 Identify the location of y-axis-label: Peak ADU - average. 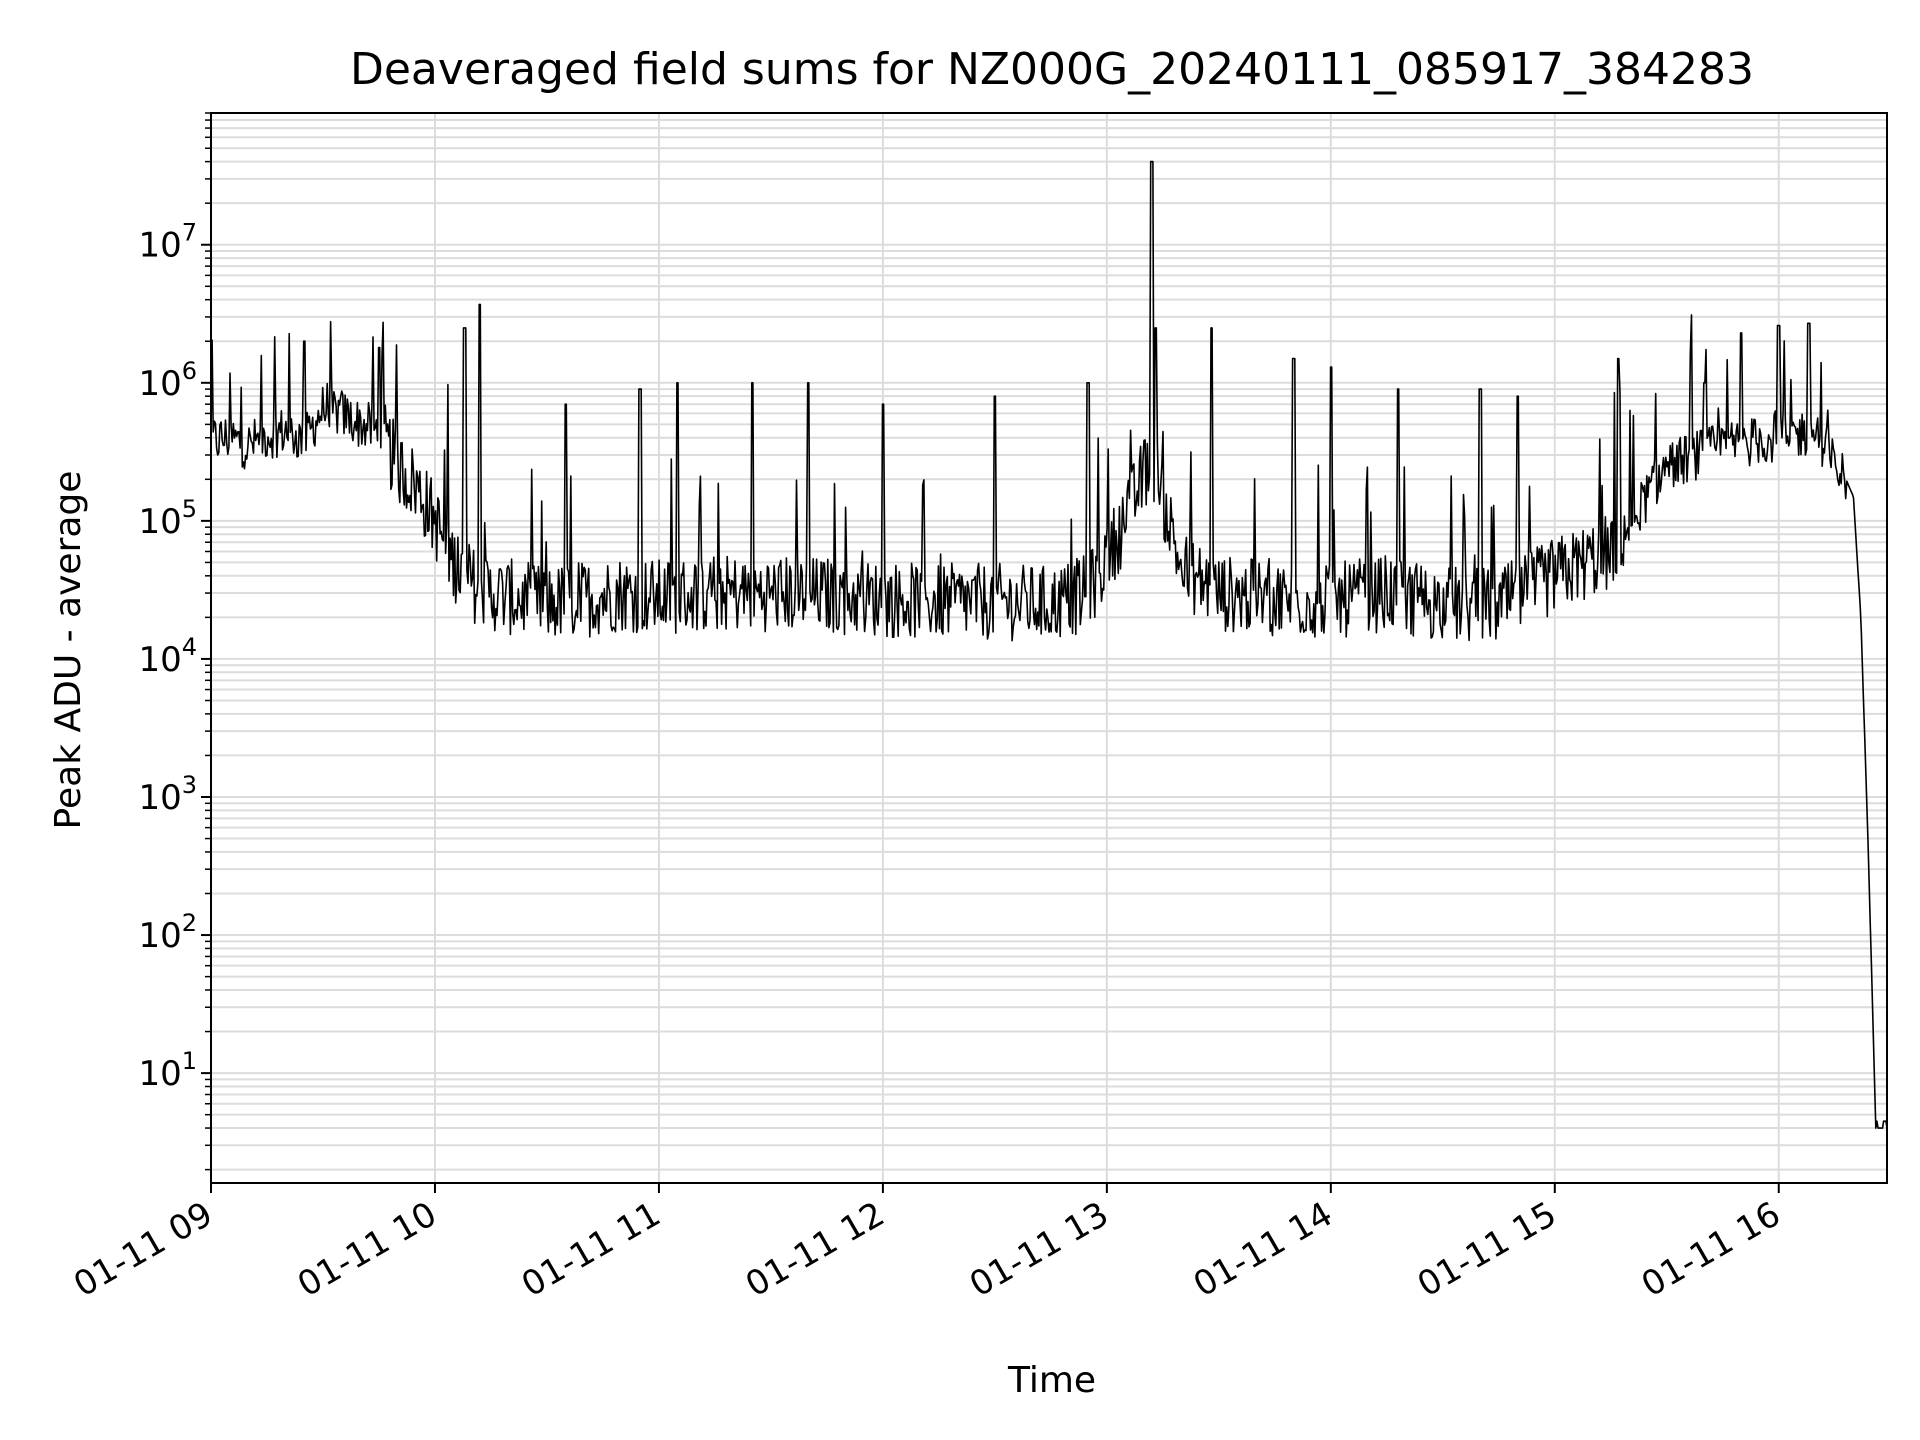
(68, 650).